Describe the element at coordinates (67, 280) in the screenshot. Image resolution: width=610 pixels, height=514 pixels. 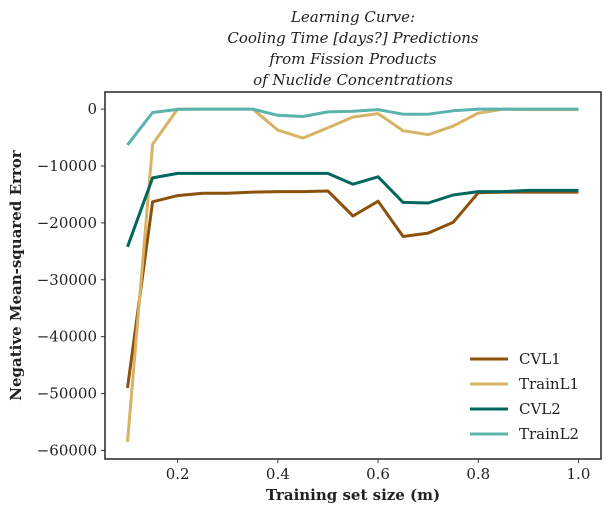
I see `y-tick-label: −30000` at that location.